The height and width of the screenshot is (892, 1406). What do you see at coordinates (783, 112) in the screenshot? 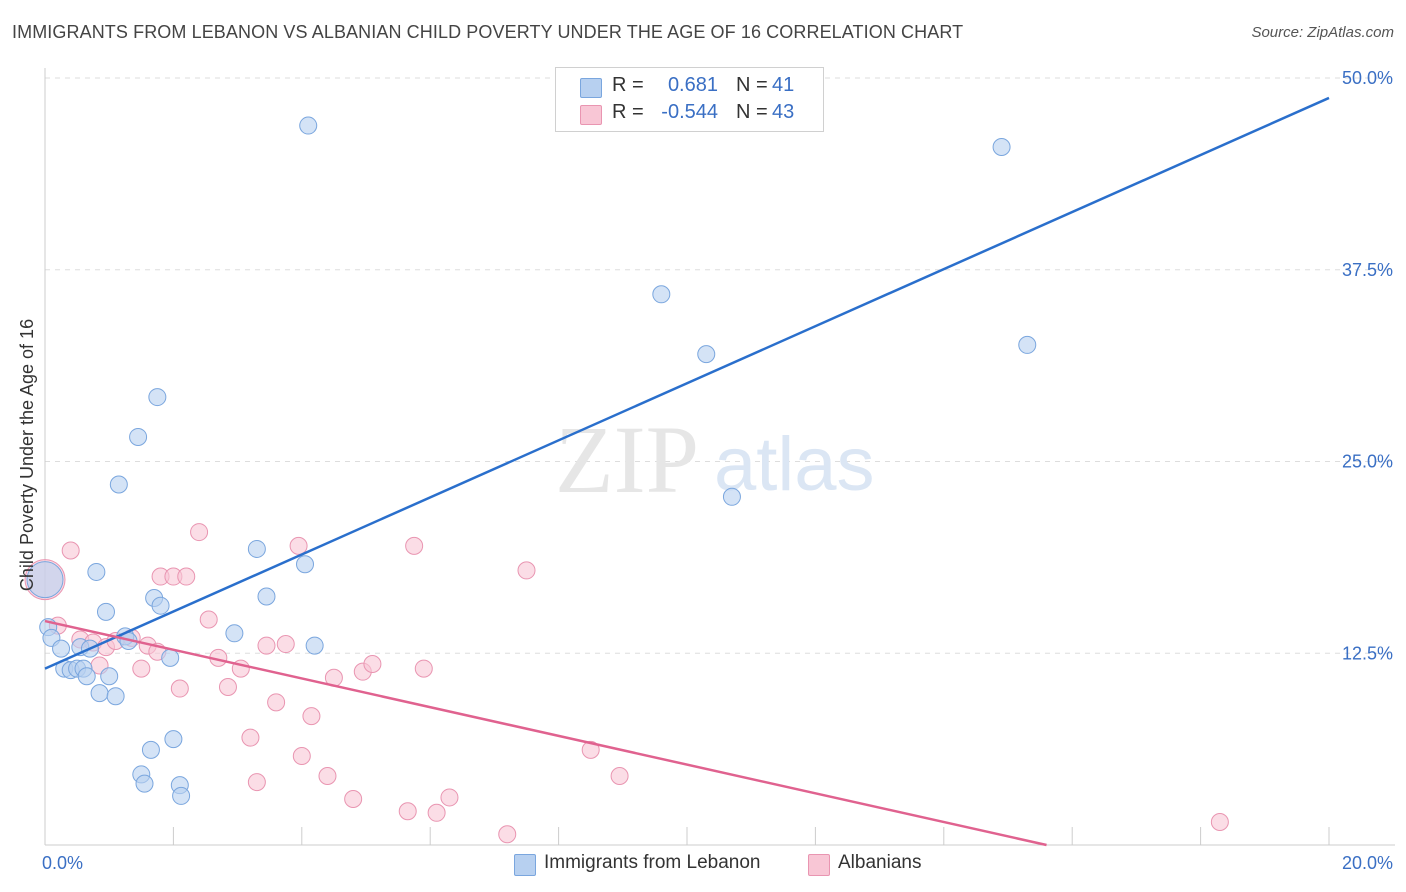
I see `legend-n-value: 43` at bounding box center [783, 112].